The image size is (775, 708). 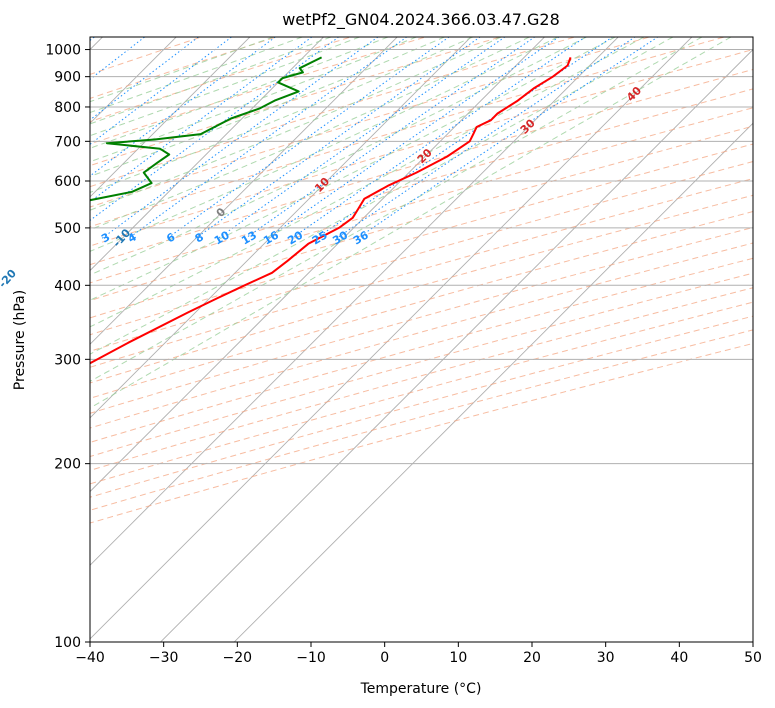 I want to click on x-tick-label: 40, so click(x=679, y=658).